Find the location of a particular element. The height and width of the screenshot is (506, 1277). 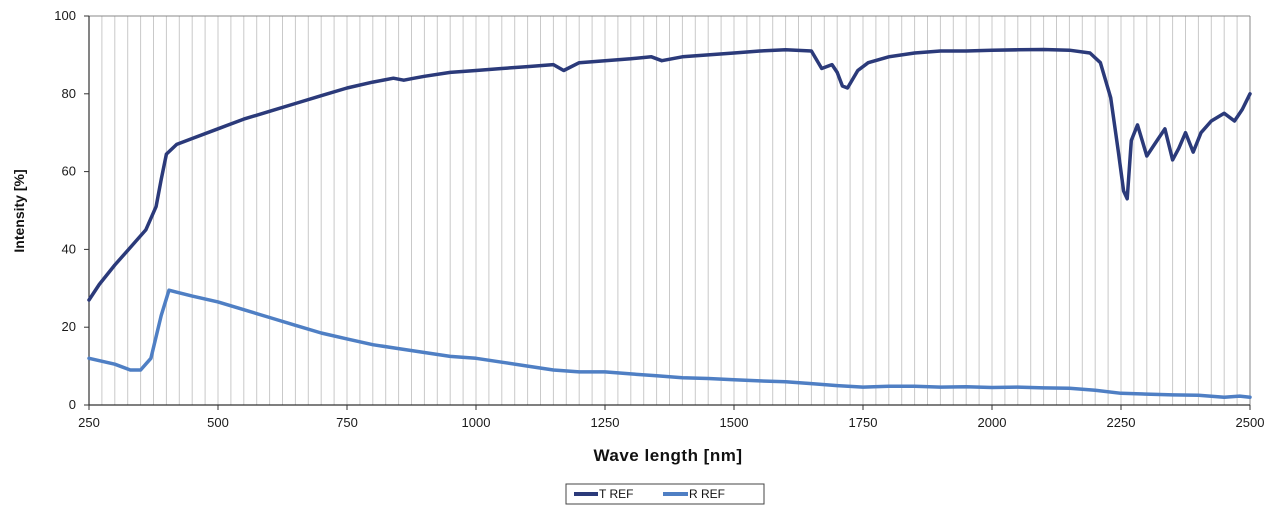

x-tick-label: 500 is located at coordinates (218, 422).